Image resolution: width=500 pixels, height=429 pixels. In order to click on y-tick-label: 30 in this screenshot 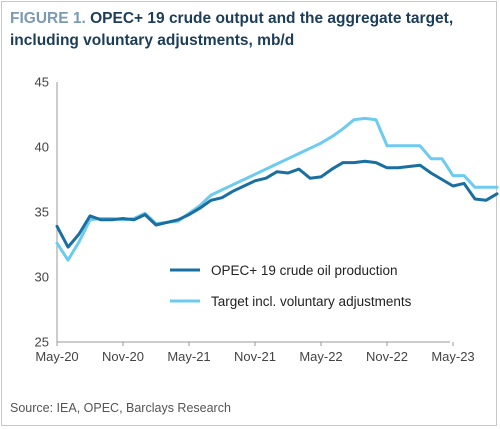, I will do `click(42, 277)`.